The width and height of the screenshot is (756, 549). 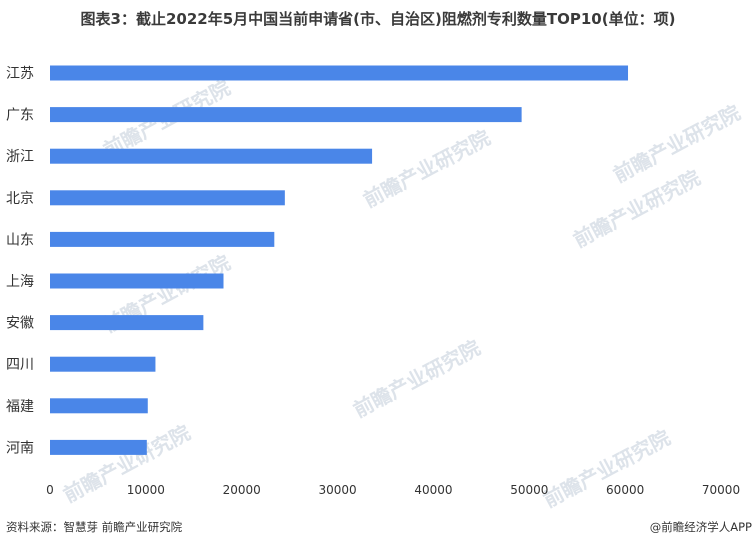 What do you see at coordinates (700, 527) in the screenshot?
I see `credit-note: @前瞻经济学人APP` at bounding box center [700, 527].